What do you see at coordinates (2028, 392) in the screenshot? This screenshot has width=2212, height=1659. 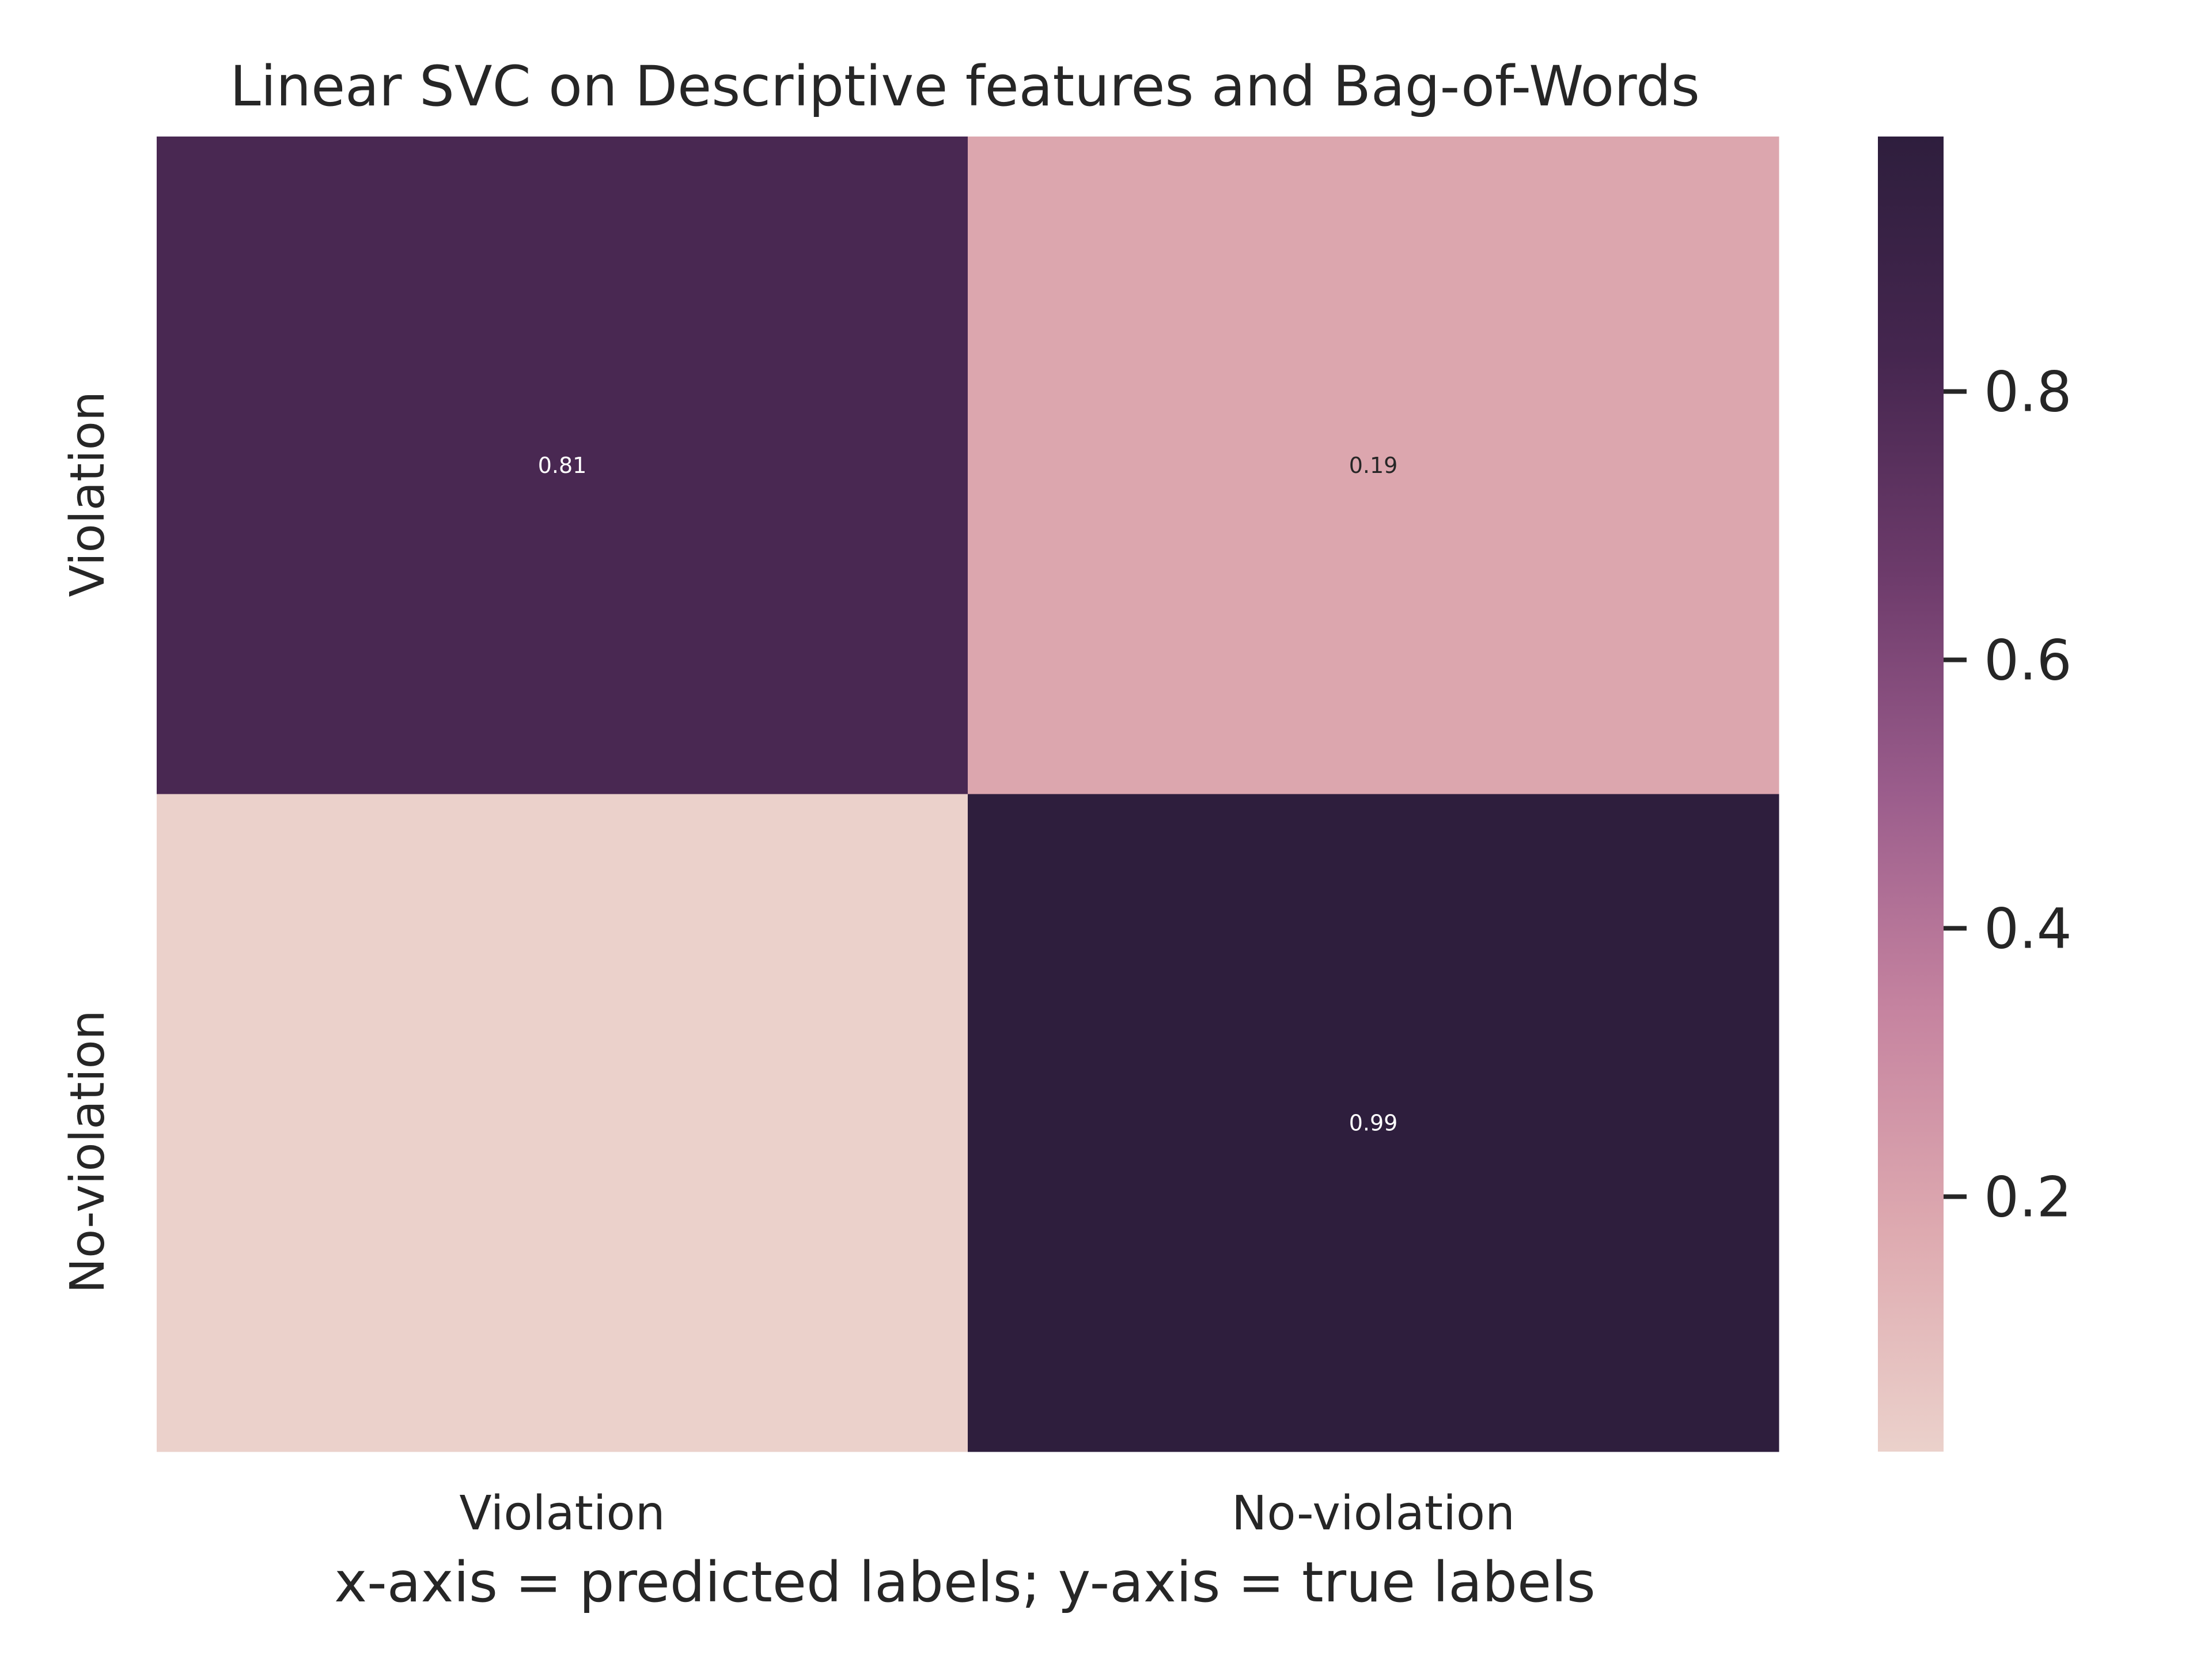 I see `colorbar-tick-label: 0.8` at bounding box center [2028, 392].